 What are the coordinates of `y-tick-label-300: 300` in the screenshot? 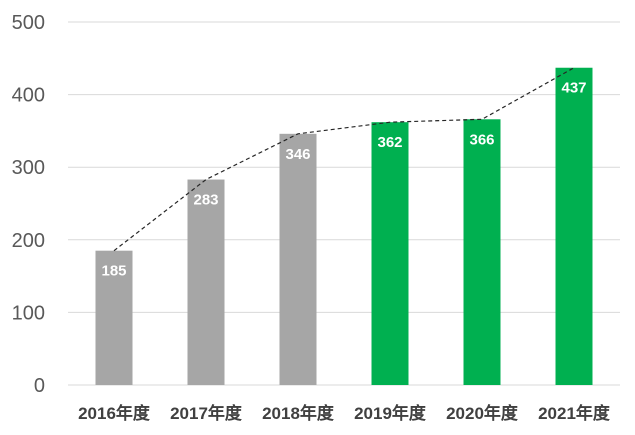 It's located at (28, 168).